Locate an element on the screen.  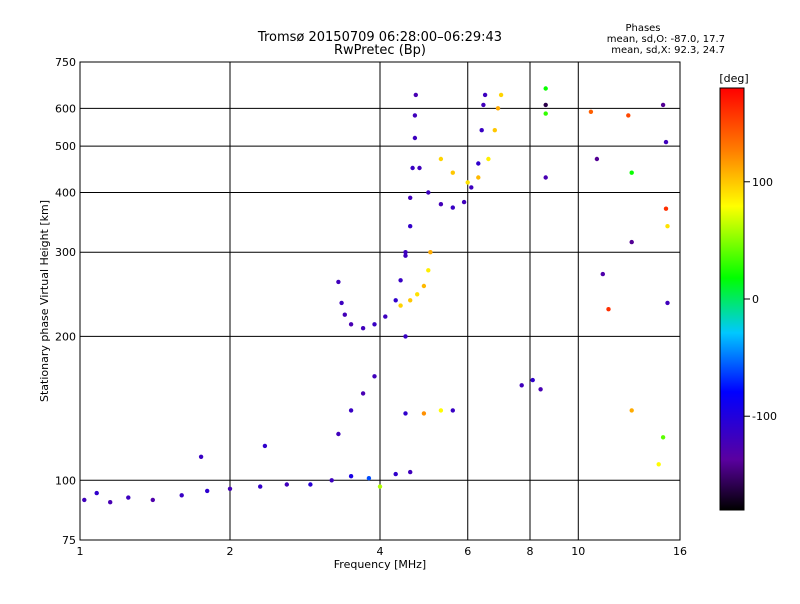
x-tick-label: 1 is located at coordinates (80, 551).